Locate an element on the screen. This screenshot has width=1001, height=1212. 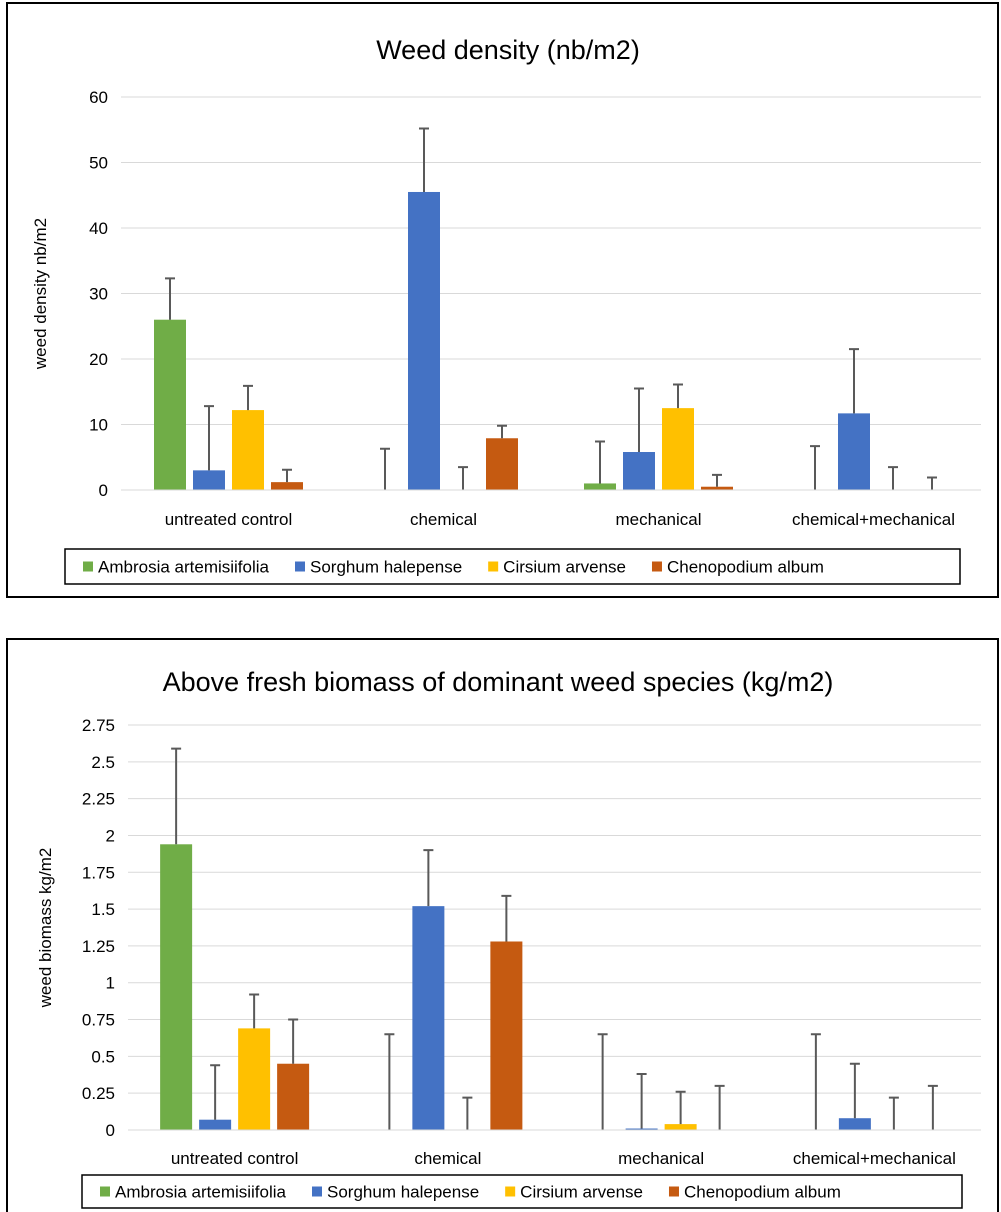
y-tick-label: 50 is located at coordinates (98, 163).